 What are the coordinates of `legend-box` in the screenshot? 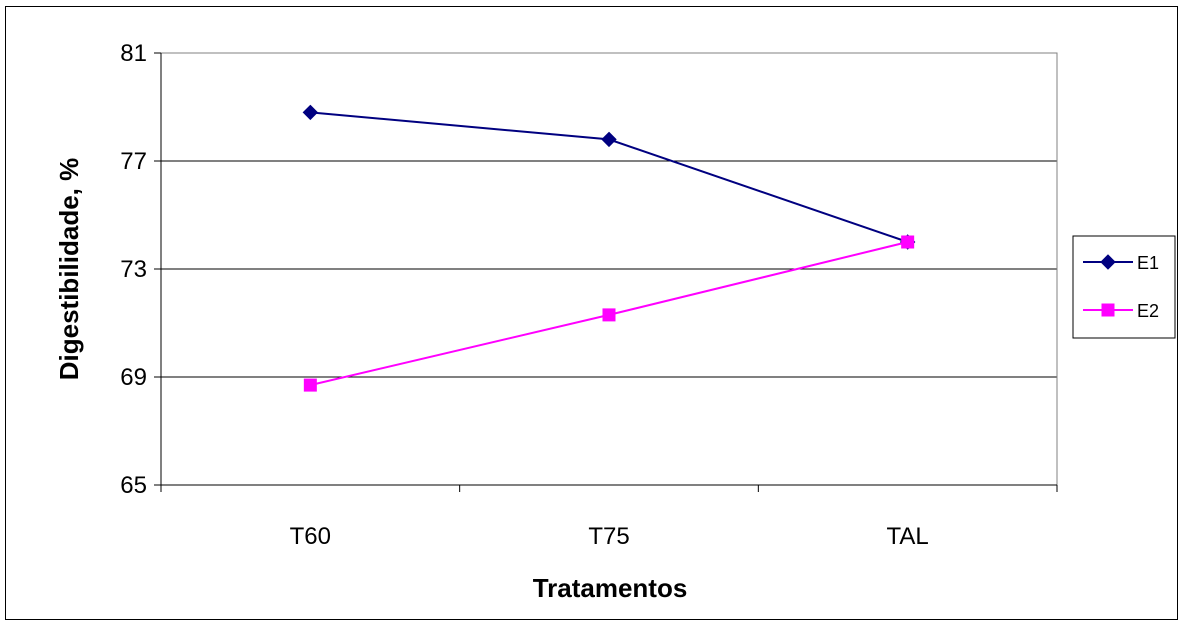 It's located at (1124, 287).